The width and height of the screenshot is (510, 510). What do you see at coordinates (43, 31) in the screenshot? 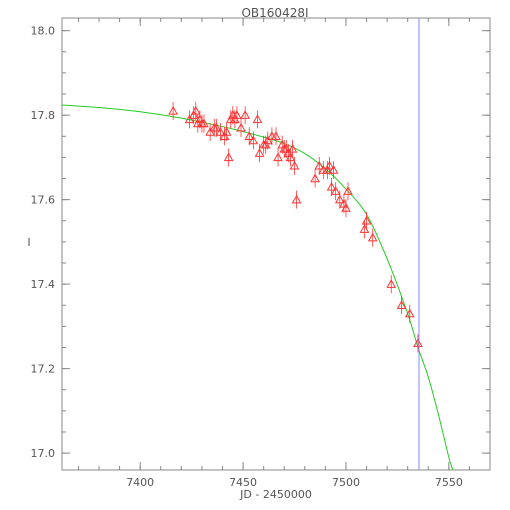
I see `y-tick-label: 18.0` at bounding box center [43, 31].